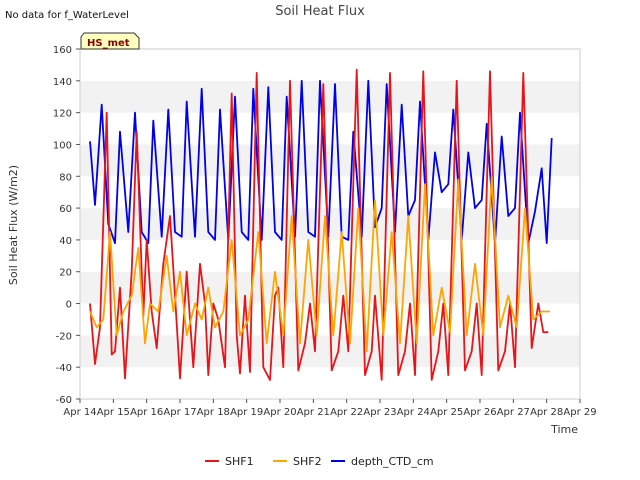  I want to click on y-tick-label: 0, so click(69, 305).